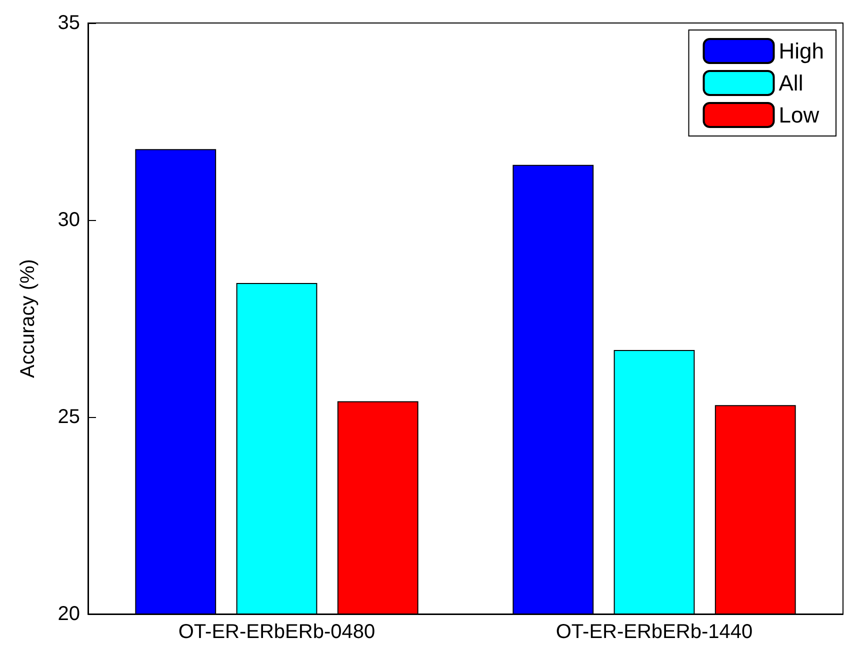 The image size is (848, 650). I want to click on y-tick-label: 35, so click(69, 23).